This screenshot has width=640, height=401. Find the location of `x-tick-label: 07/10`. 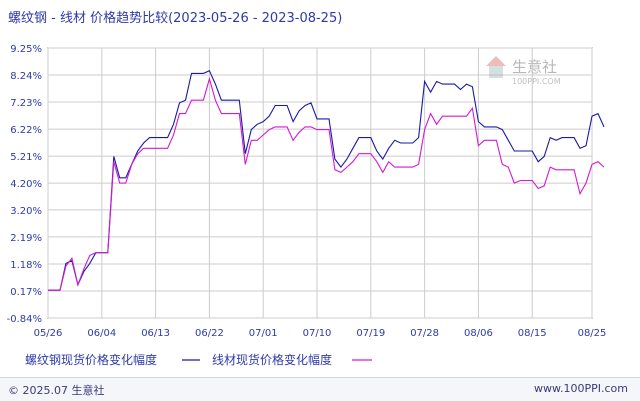

x-tick-label: 07/10 is located at coordinates (317, 333).